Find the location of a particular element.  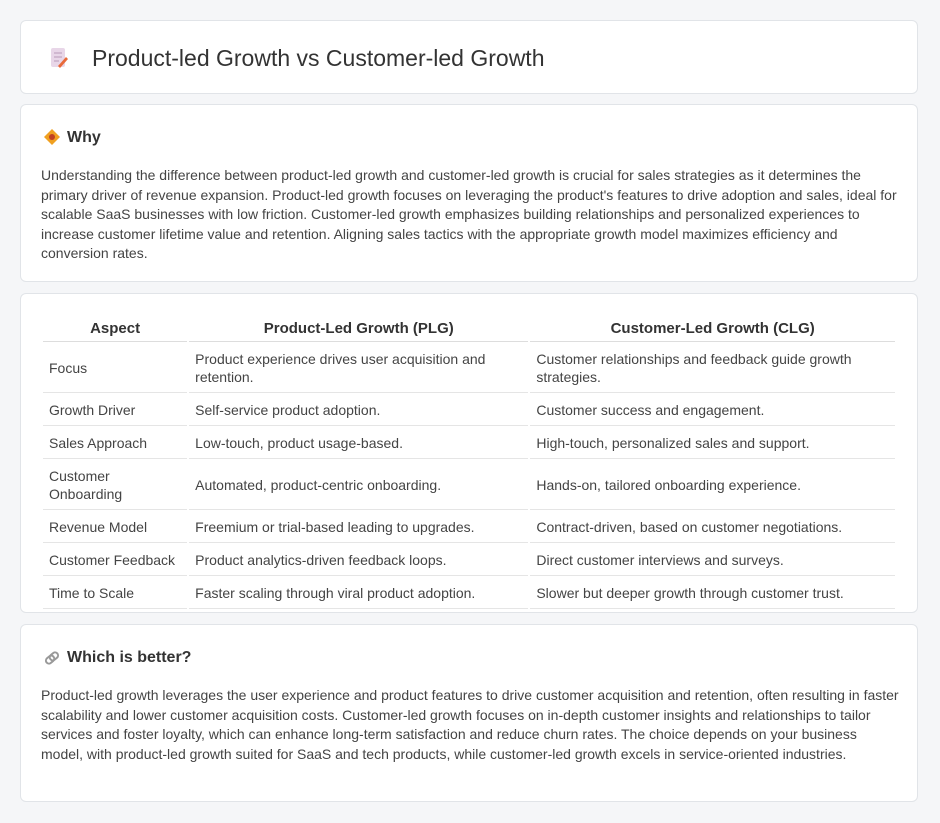

table-cell: Self-service product adoption. is located at coordinates (359, 410).